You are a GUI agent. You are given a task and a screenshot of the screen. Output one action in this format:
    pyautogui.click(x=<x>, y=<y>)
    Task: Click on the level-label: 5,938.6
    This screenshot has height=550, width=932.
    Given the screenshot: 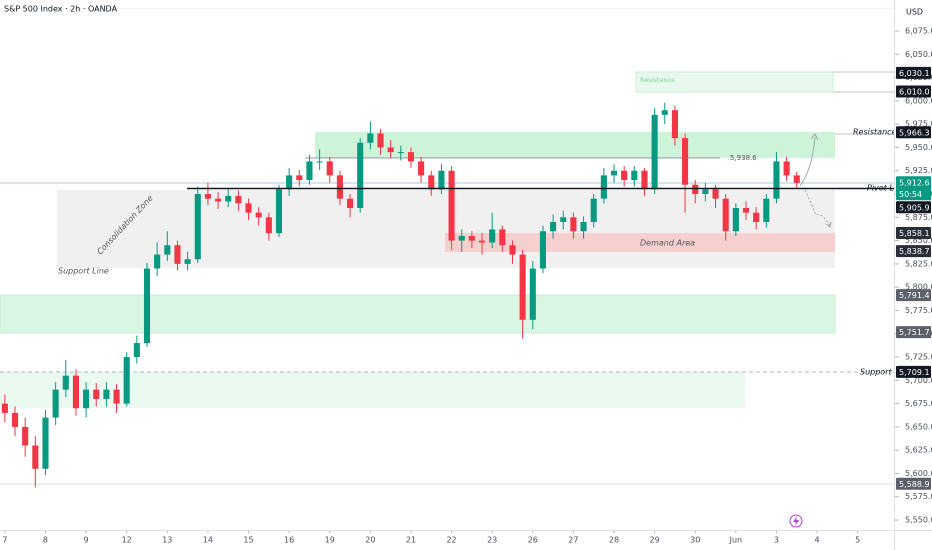 What is the action you would take?
    pyautogui.click(x=743, y=158)
    